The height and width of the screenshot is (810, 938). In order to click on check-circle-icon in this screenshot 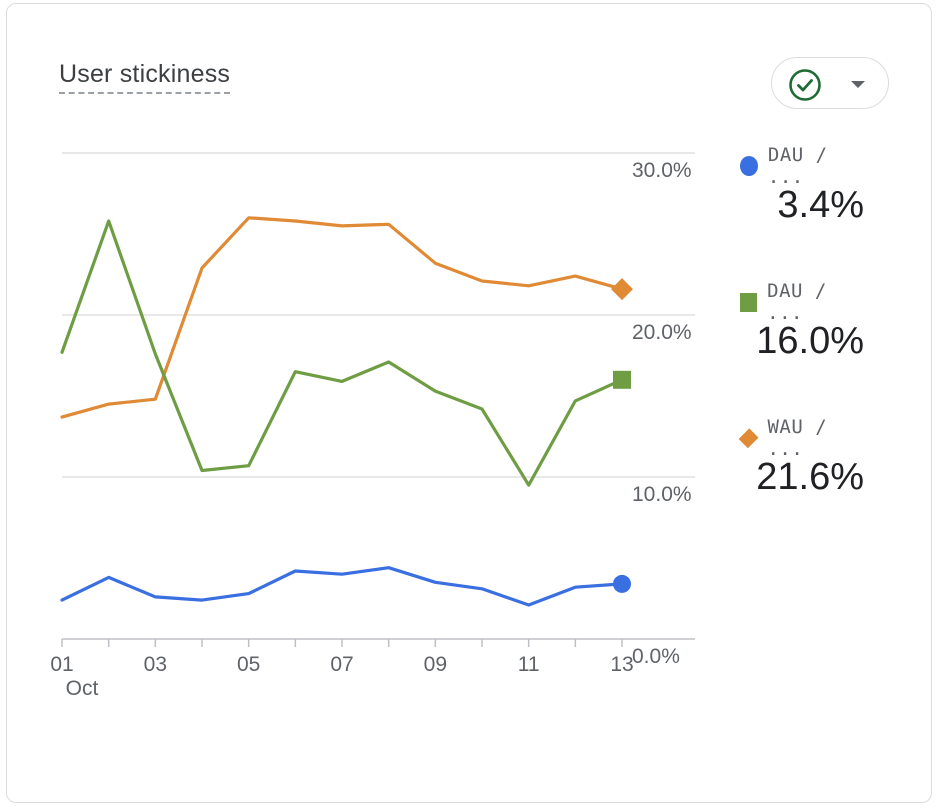, I will do `click(805, 85)`.